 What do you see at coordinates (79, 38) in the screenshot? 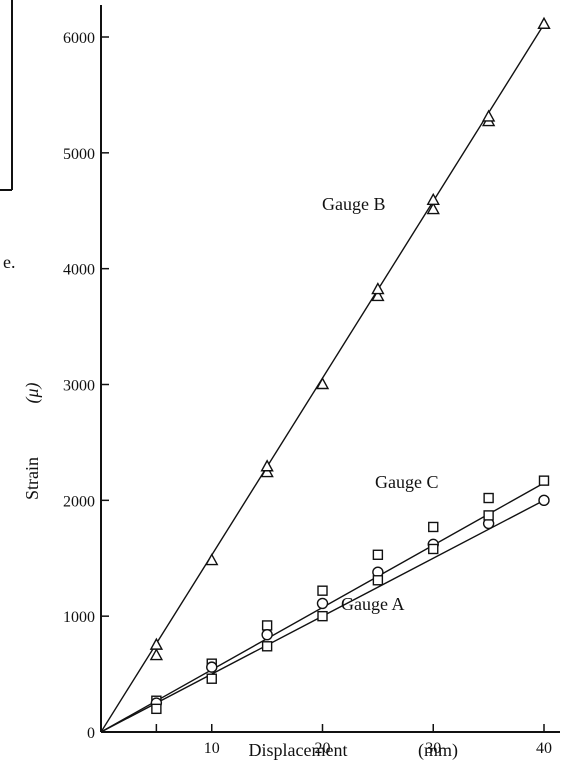
I see `y-tick-label: 6000` at bounding box center [79, 38].